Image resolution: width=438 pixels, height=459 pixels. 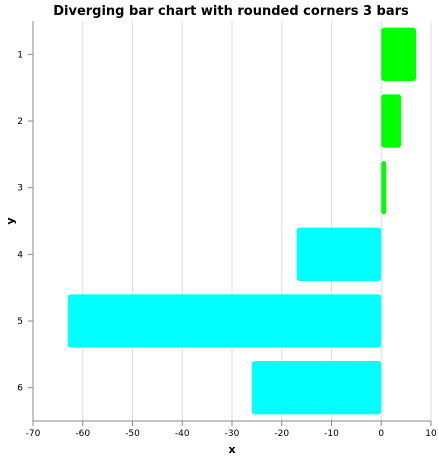 I want to click on y-tick-label: 2, so click(x=20, y=122).